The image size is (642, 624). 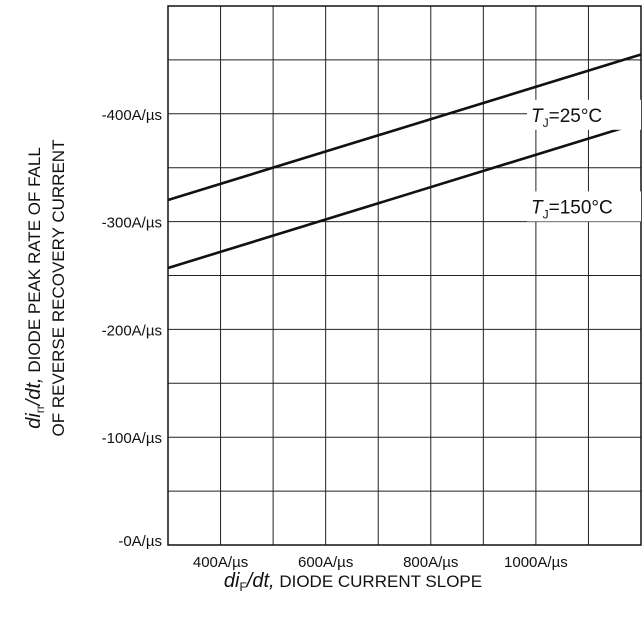 What do you see at coordinates (132, 438) in the screenshot?
I see `y-tick-label: -100A/µs` at bounding box center [132, 438].